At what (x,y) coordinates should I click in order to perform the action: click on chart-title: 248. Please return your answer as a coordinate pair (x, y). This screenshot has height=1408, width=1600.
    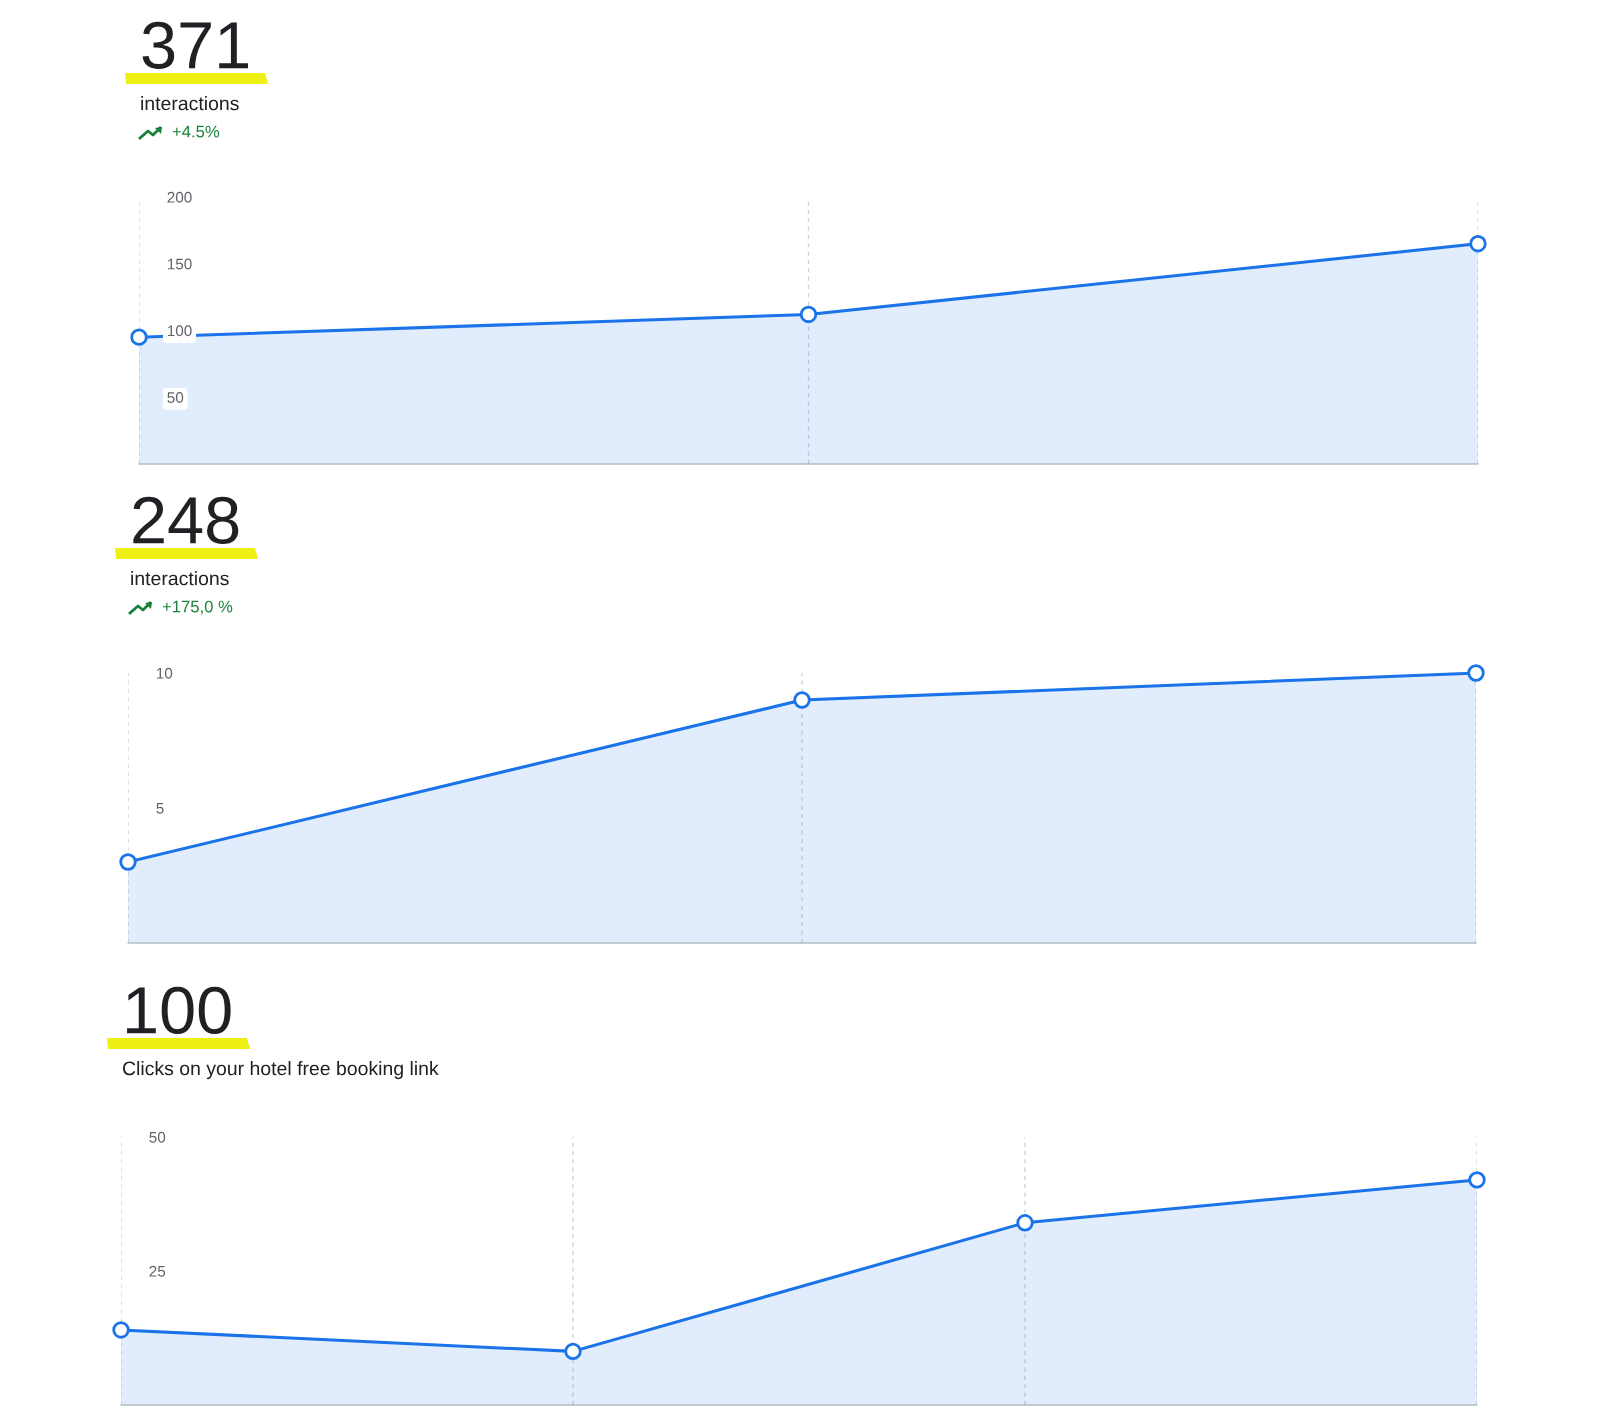
    Looking at the image, I should click on (186, 520).